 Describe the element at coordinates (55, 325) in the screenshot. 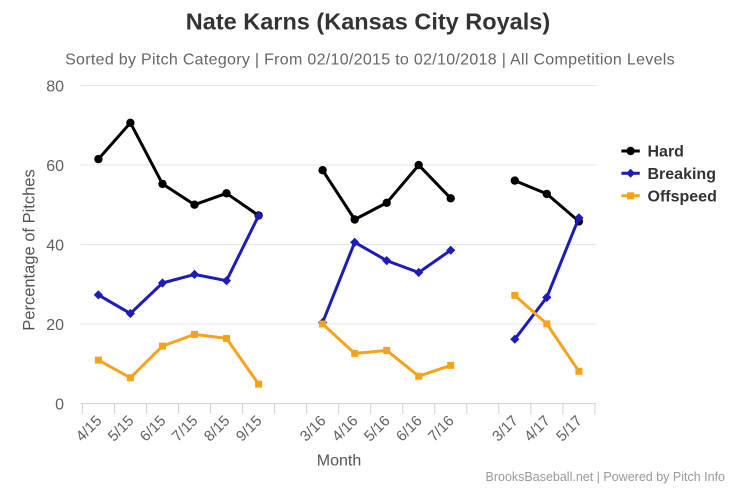

I see `svg-text: 20` at that location.